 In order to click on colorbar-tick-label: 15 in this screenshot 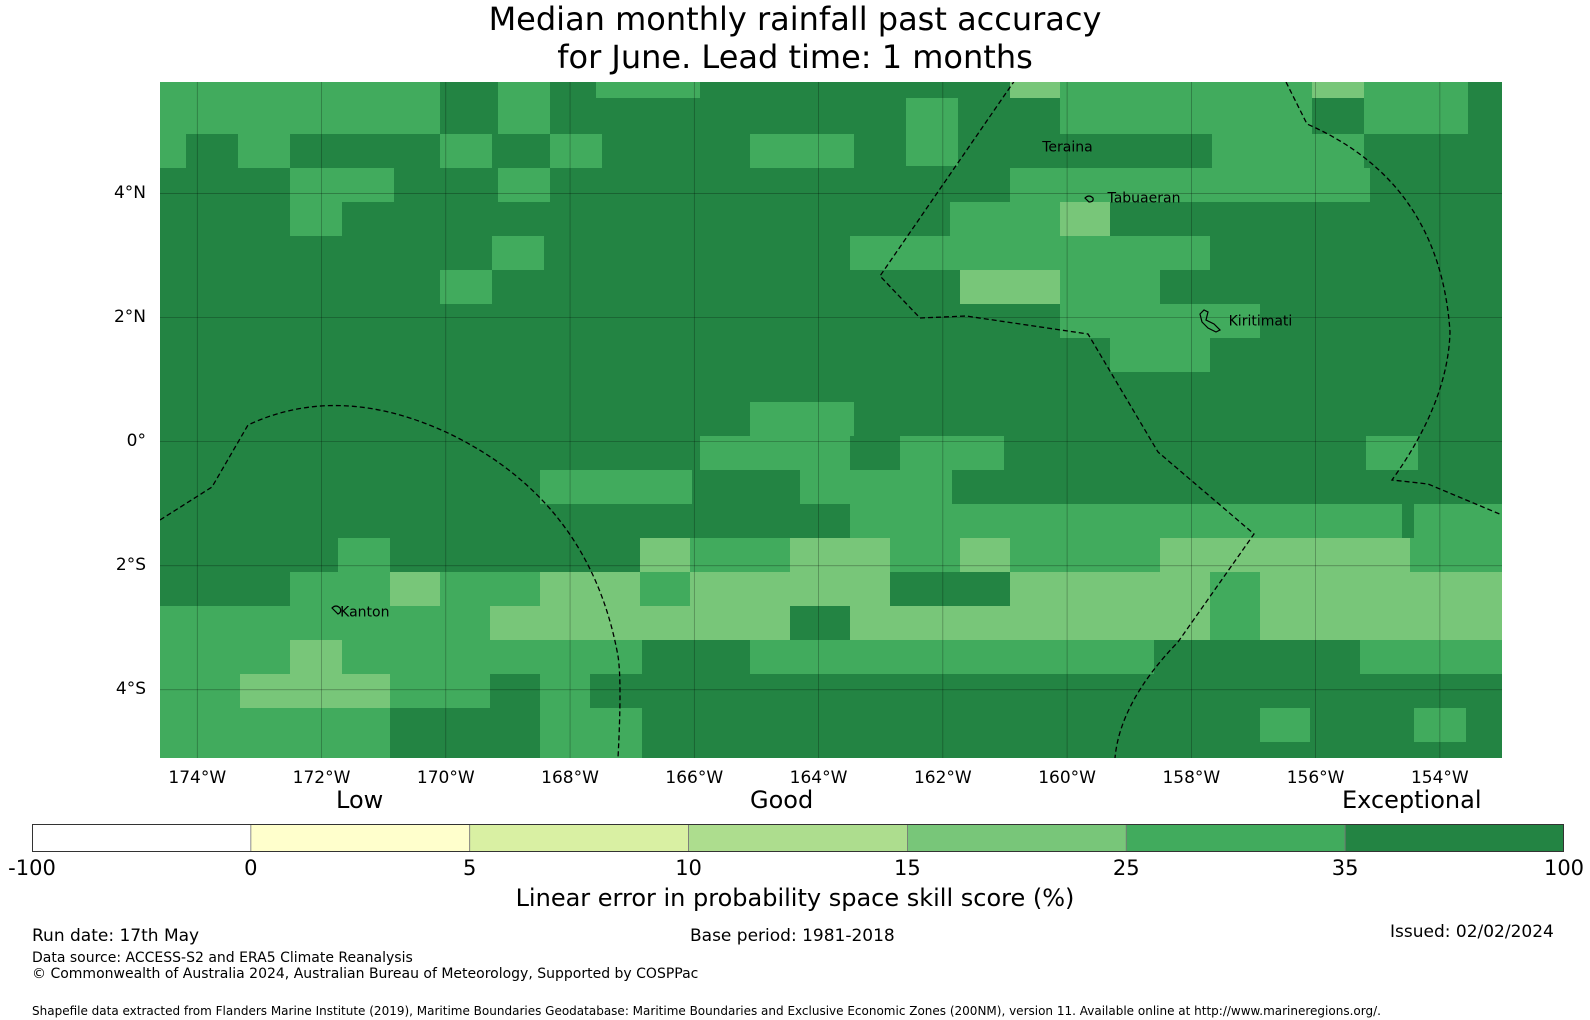, I will do `click(907, 868)`.